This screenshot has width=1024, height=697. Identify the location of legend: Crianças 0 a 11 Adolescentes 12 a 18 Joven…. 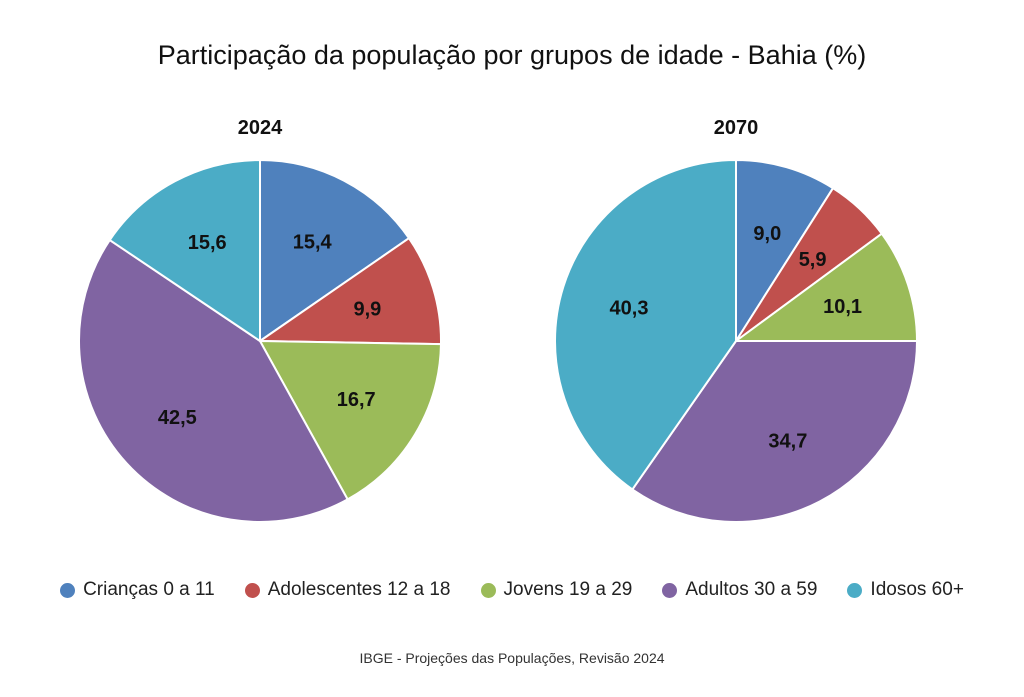
(512, 590).